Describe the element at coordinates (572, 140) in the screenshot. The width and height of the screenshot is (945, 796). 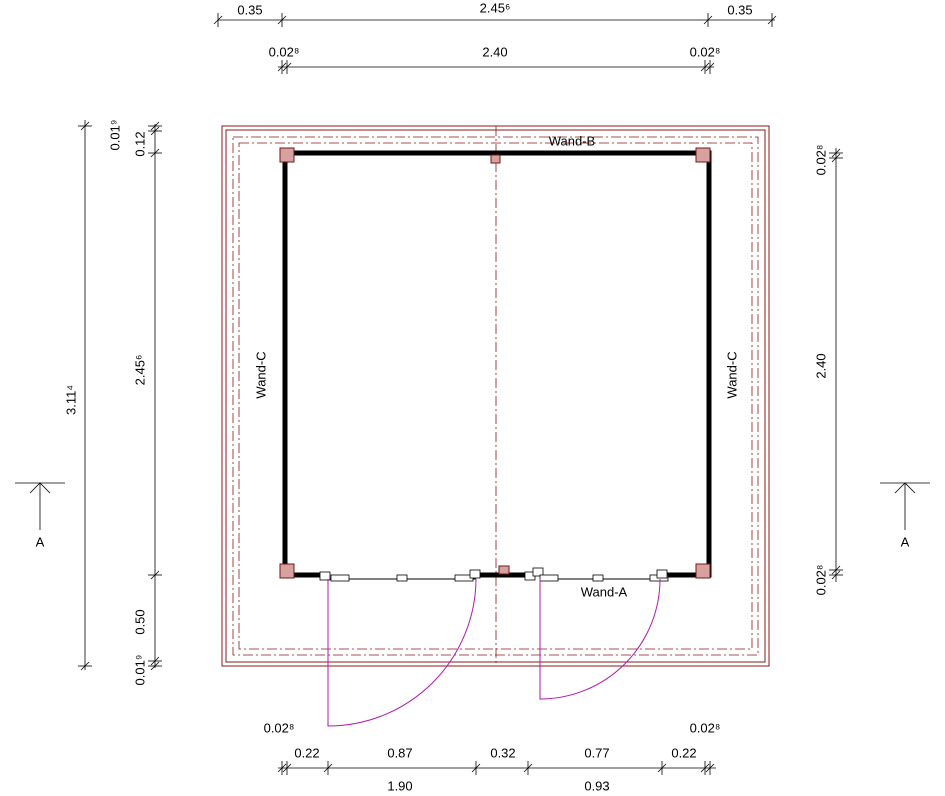
I see `wall-label: Wand-B` at that location.